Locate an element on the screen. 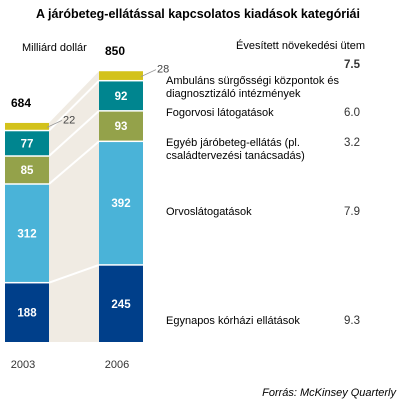 This screenshot has height=406, width=403. source-note: Forrás: McKinsey Quarterly is located at coordinates (329, 393).